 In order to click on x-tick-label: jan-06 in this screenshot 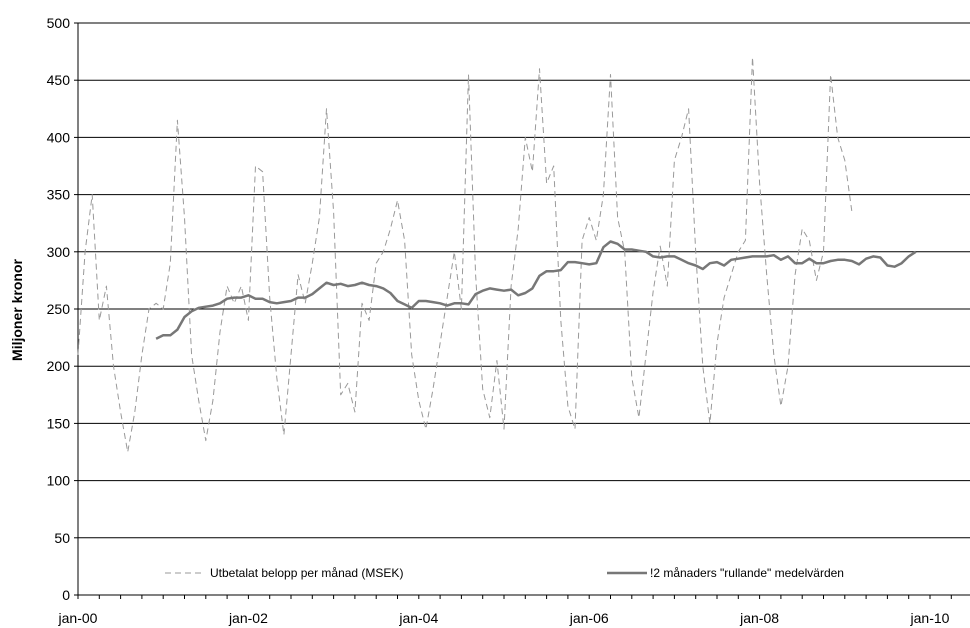, I will do `click(589, 618)`.